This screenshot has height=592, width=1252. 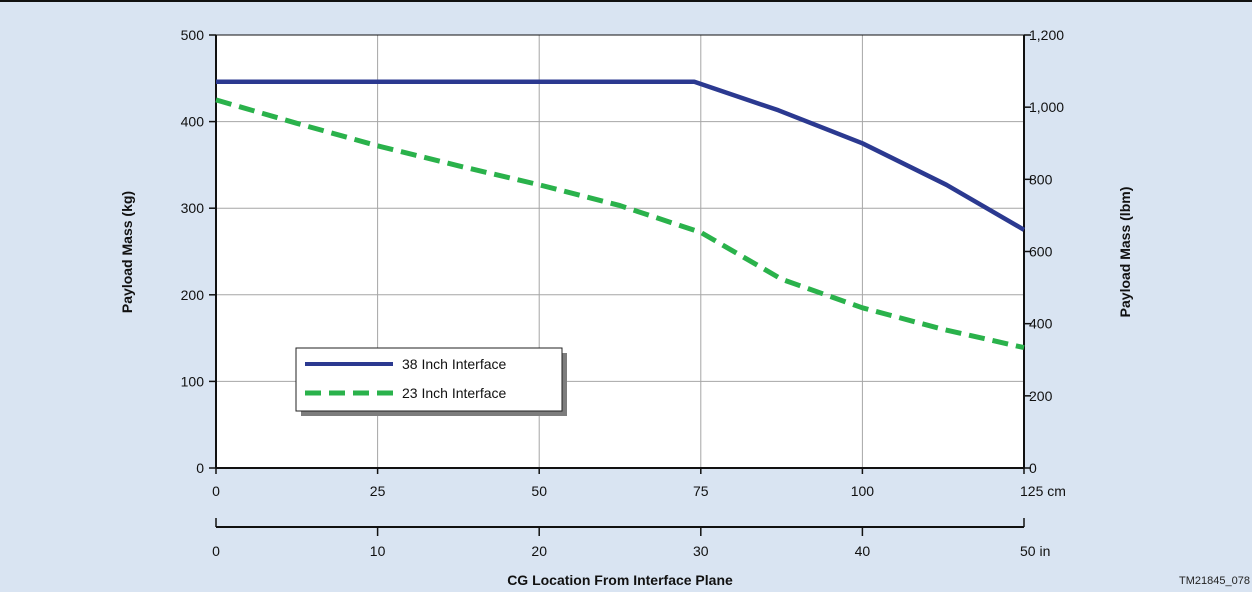 What do you see at coordinates (193, 122) in the screenshot?
I see `y-tick-label: 400` at bounding box center [193, 122].